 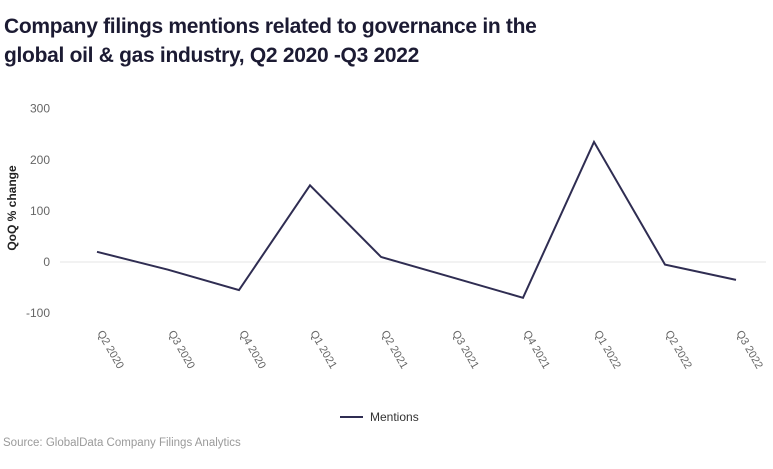 What do you see at coordinates (606, 350) in the screenshot?
I see `x-axis-tick-label: Q1 2022` at bounding box center [606, 350].